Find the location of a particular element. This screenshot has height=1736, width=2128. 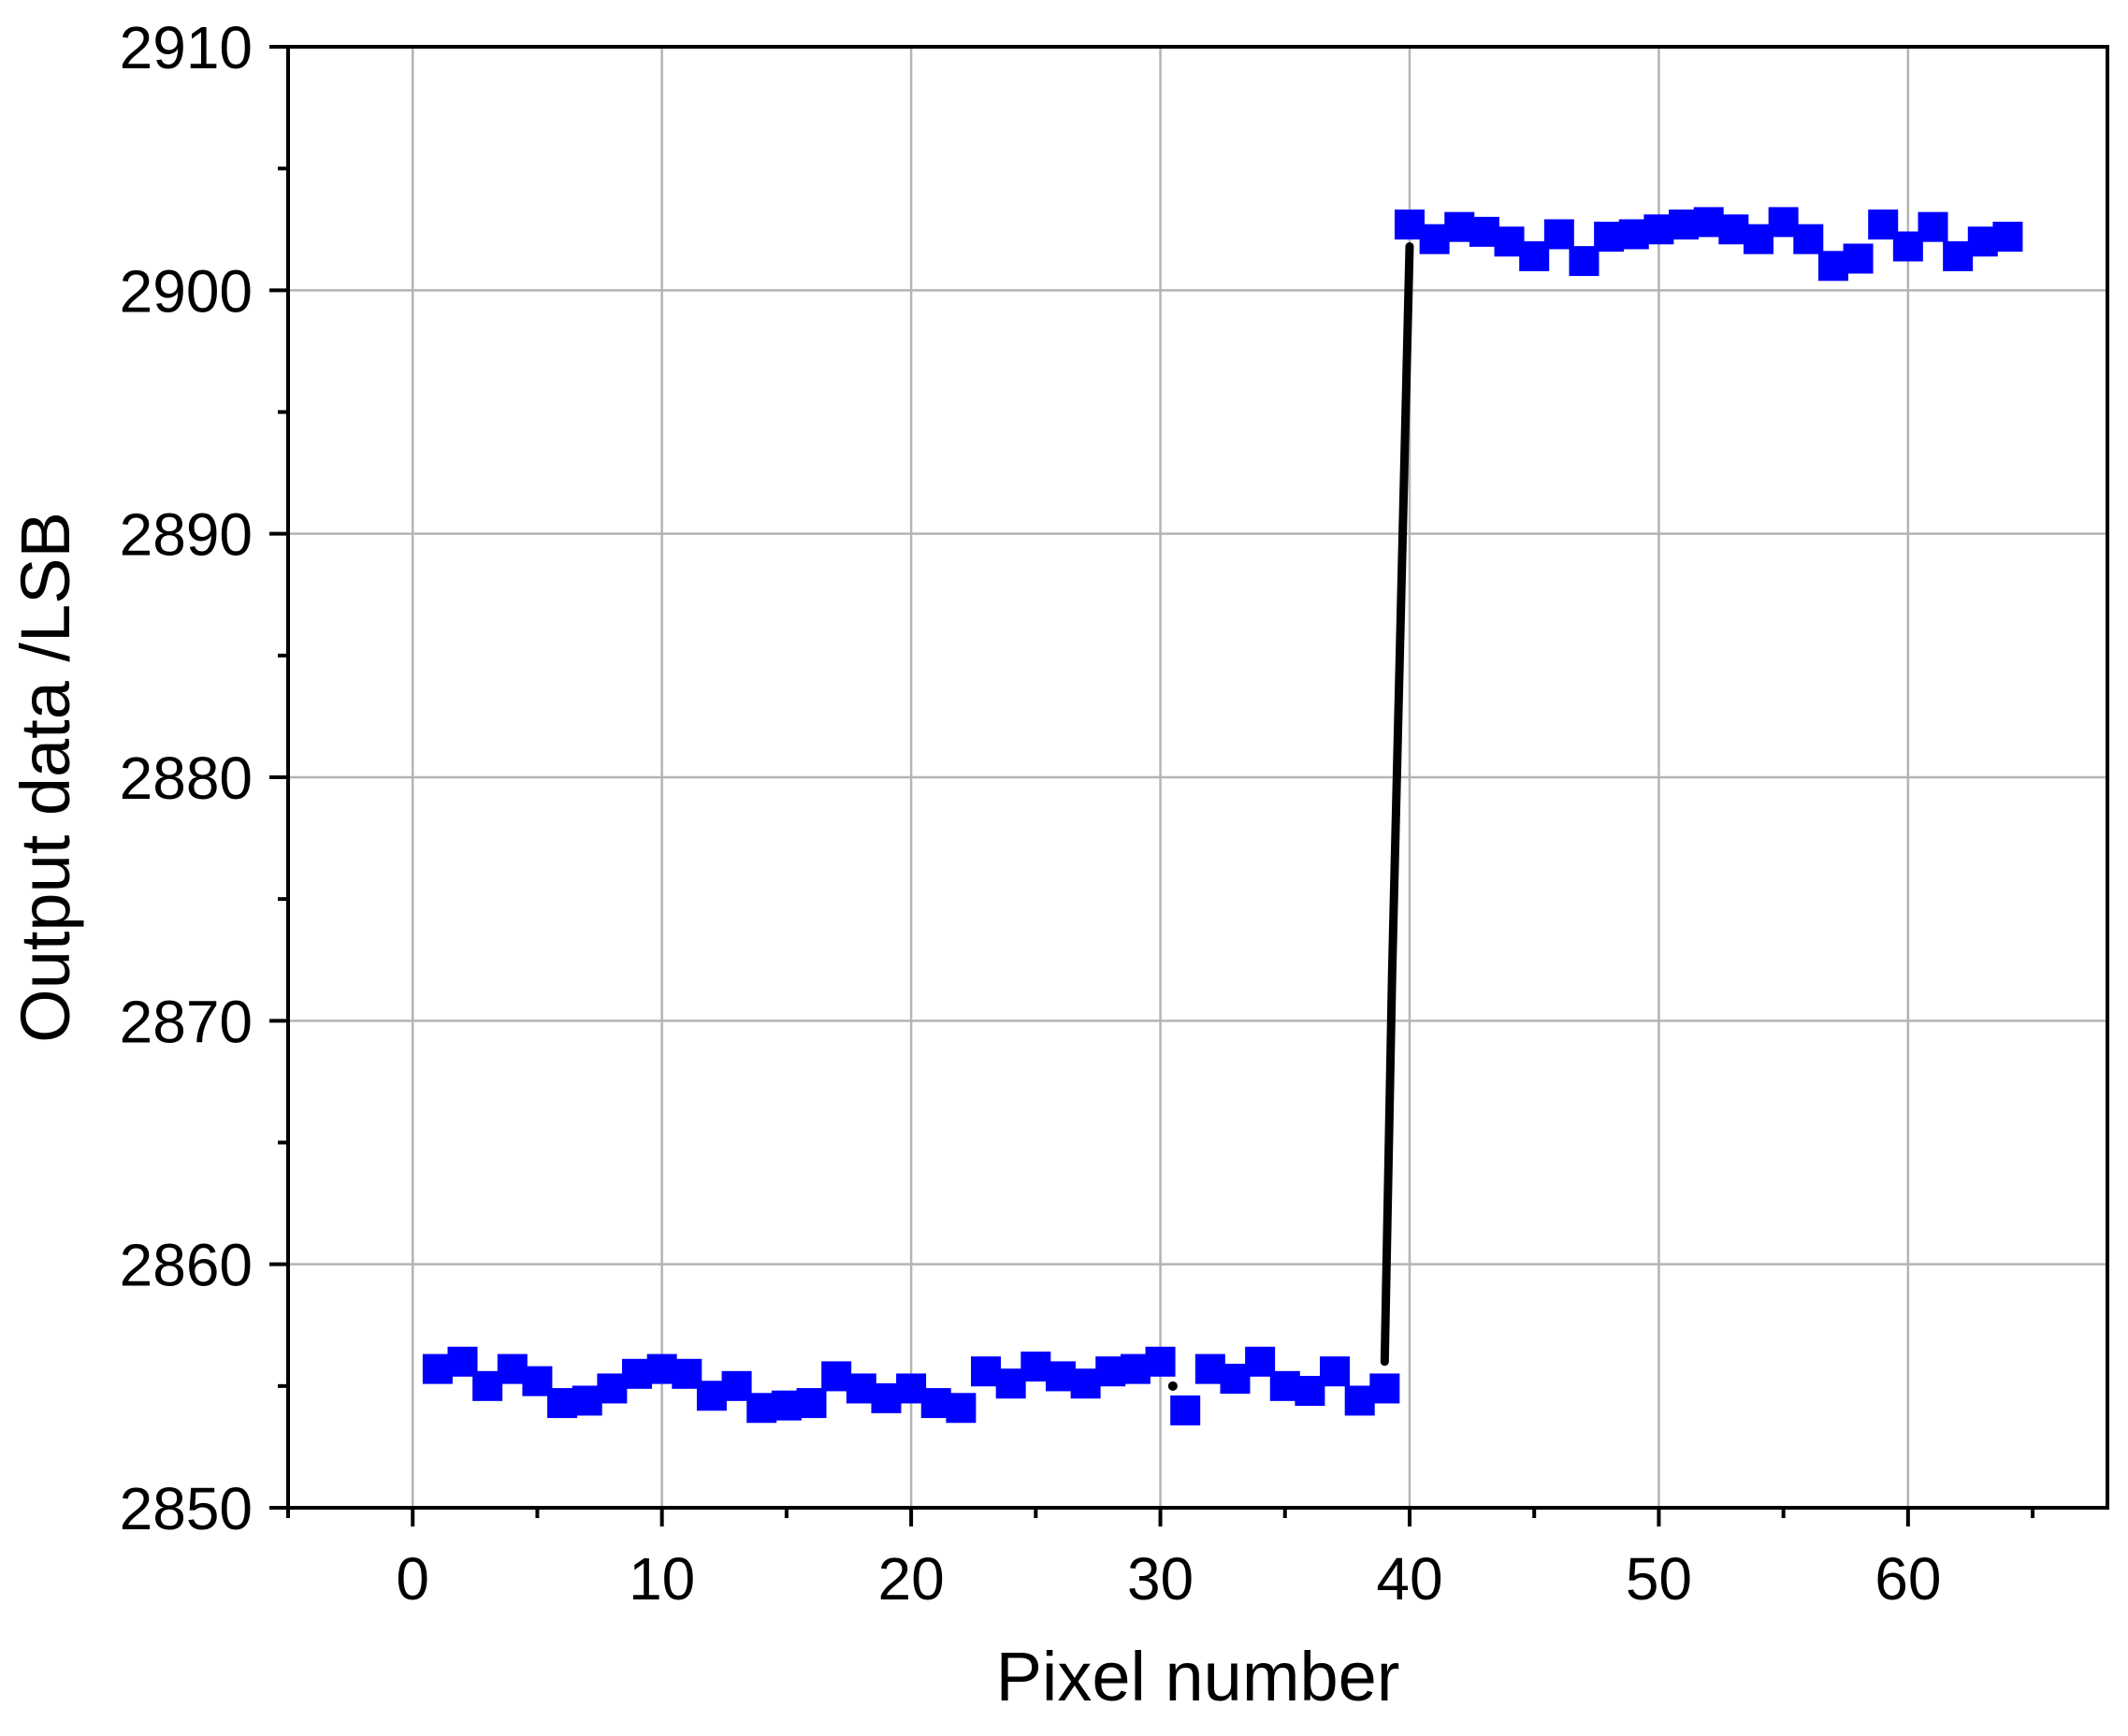

stray-mark is located at coordinates (1172, 1386).